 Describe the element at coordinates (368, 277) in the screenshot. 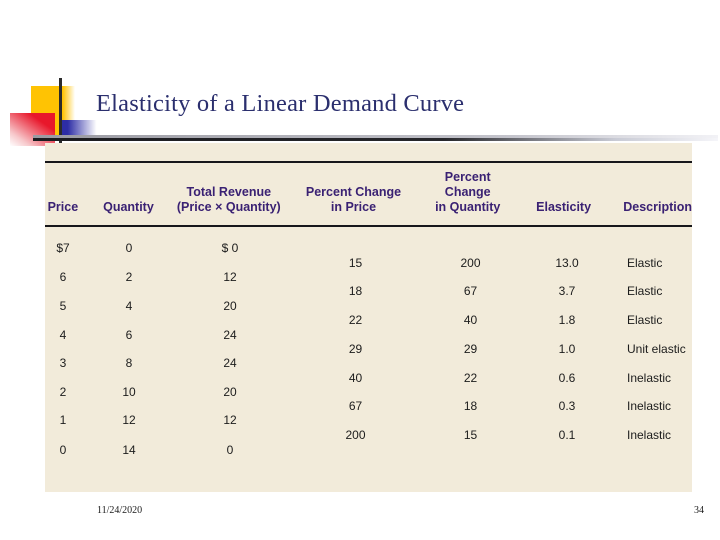

I see `table-row: 6 2 12` at that location.